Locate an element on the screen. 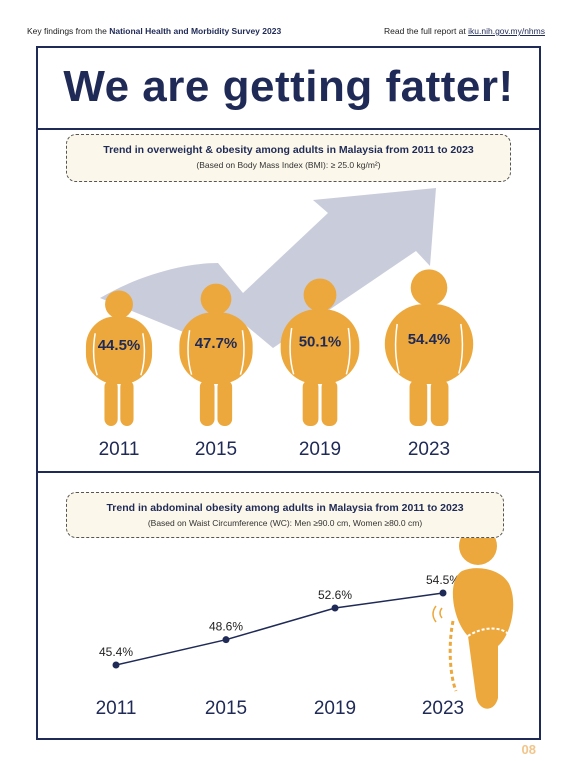  wc-value-2019: 52.6% is located at coordinates (335, 595).